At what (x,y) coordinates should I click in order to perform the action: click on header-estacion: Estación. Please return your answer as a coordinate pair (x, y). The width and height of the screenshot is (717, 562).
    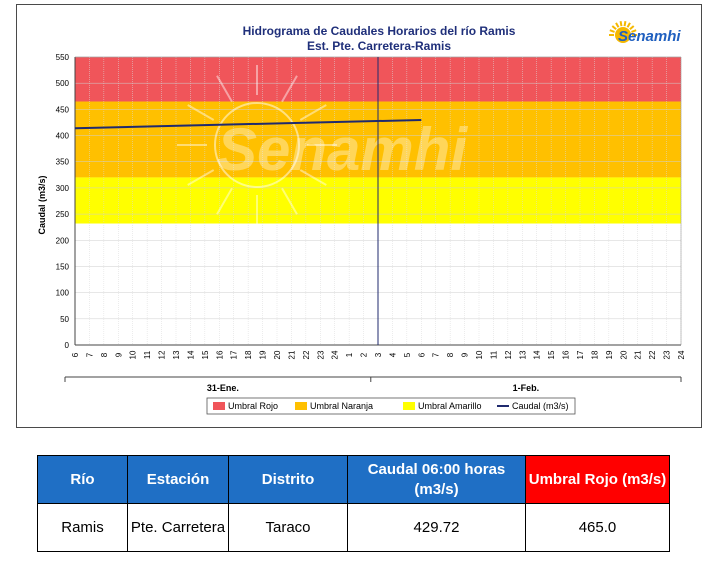
    Looking at the image, I should click on (178, 479).